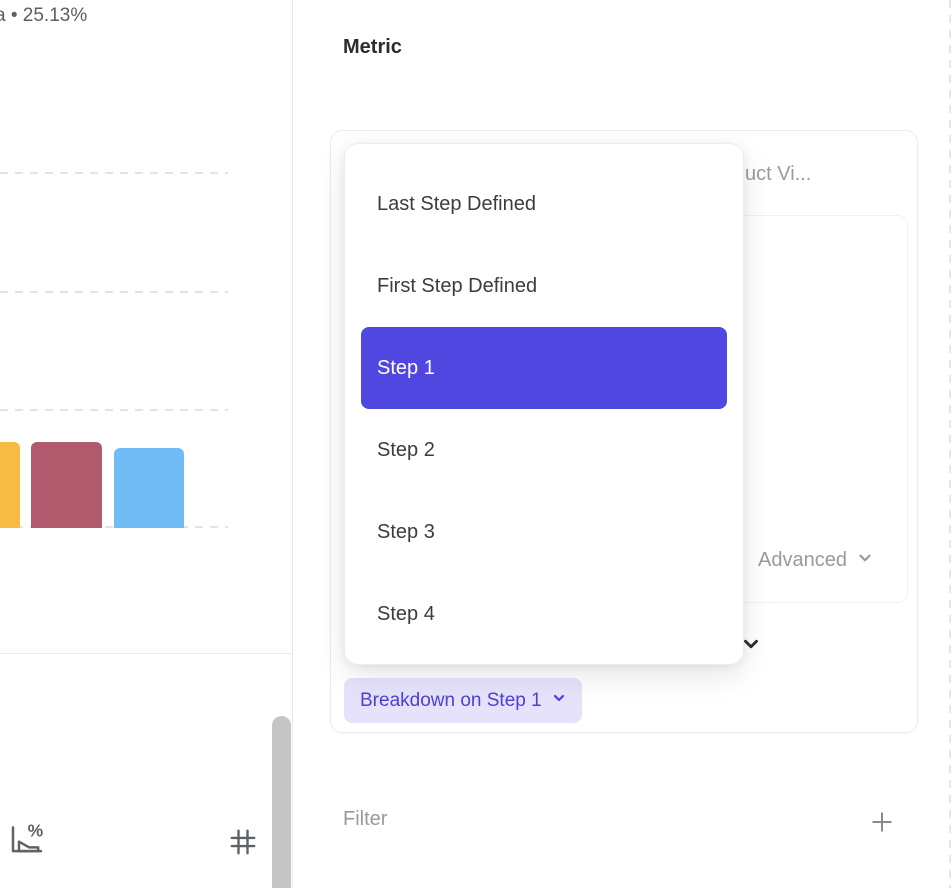 This screenshot has width=952, height=888. What do you see at coordinates (406, 531) in the screenshot?
I see `dropdown-item-step-3: Step 3` at bounding box center [406, 531].